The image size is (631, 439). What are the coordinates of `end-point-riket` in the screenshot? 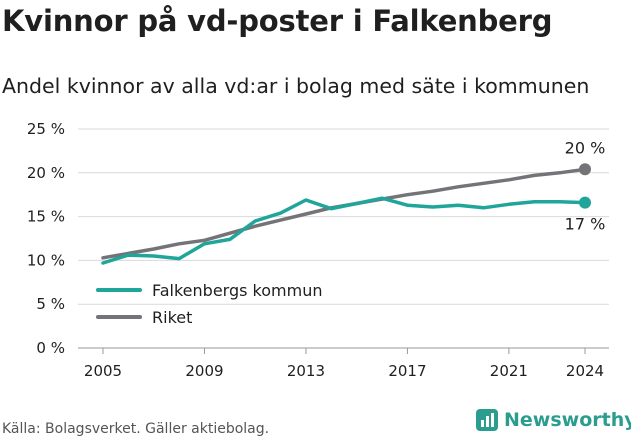 It's located at (585, 169).